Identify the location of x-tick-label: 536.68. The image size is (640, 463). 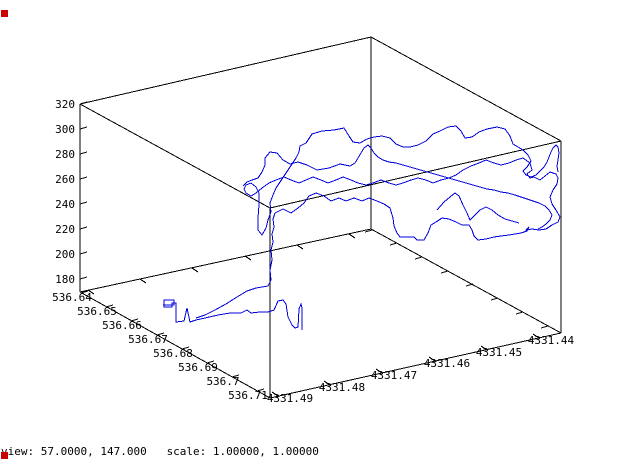
(173, 353).